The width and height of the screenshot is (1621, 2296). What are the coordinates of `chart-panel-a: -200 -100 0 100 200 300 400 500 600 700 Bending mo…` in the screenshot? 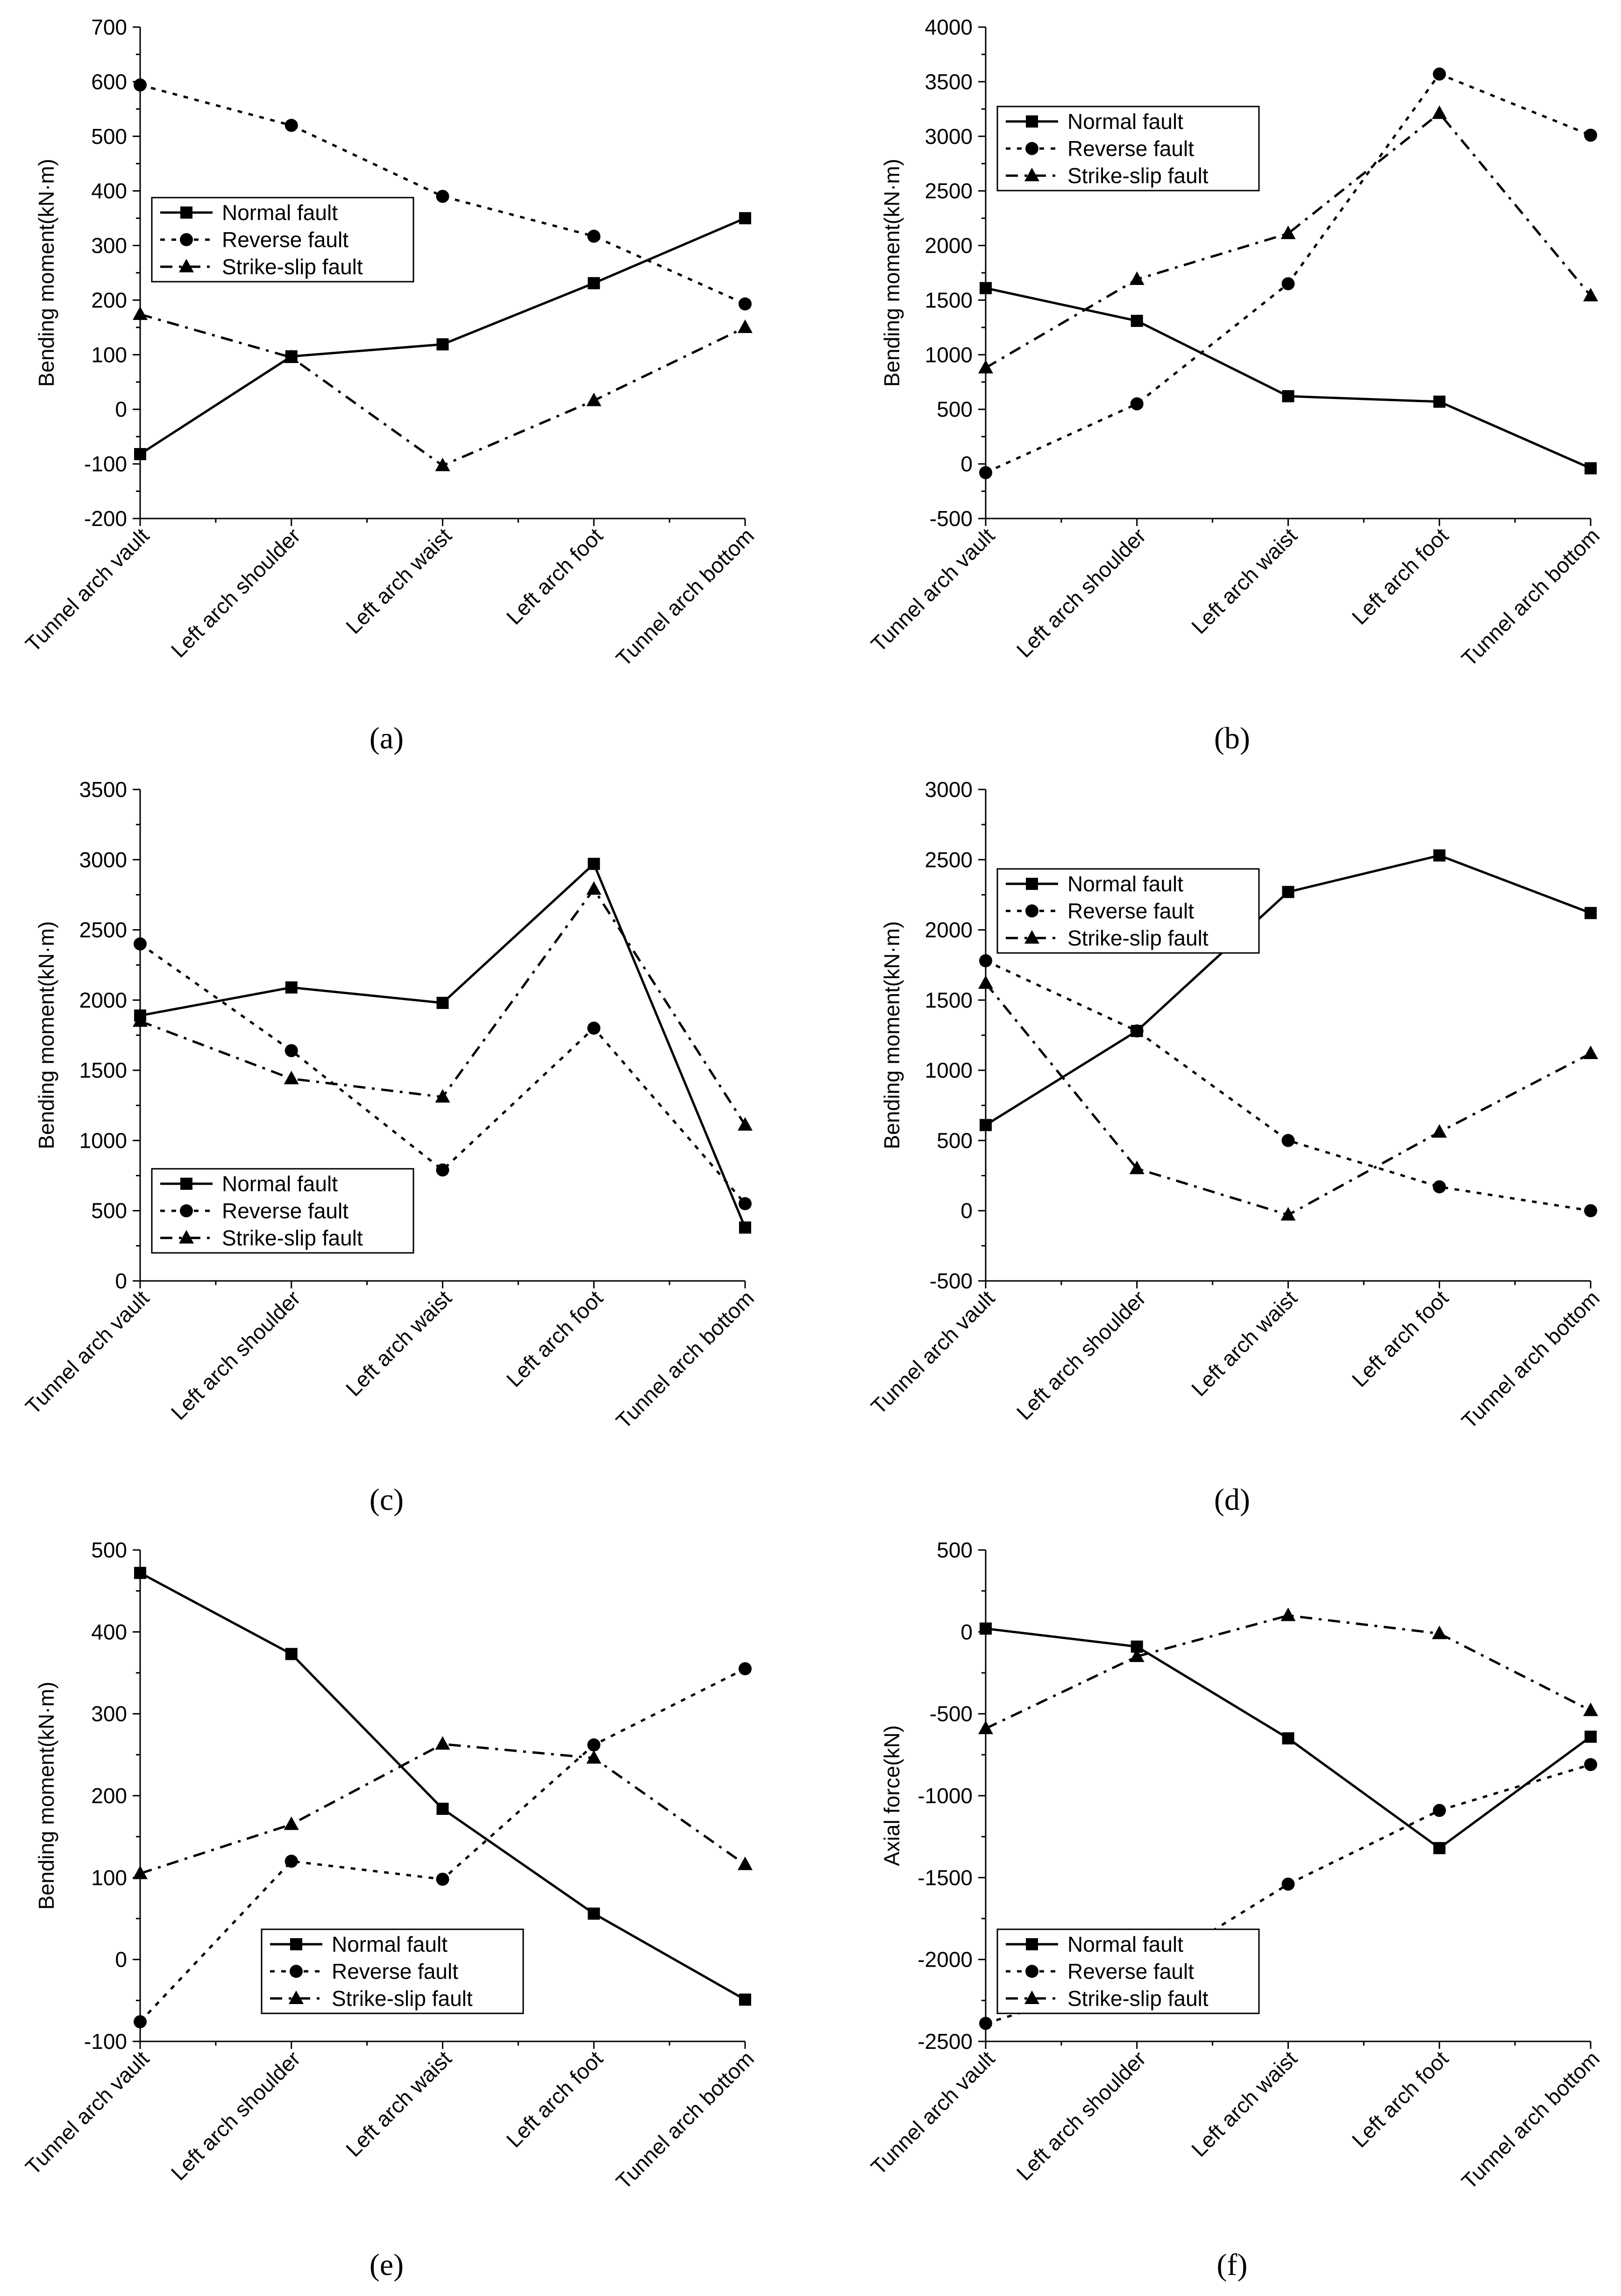 It's located at (390, 385).